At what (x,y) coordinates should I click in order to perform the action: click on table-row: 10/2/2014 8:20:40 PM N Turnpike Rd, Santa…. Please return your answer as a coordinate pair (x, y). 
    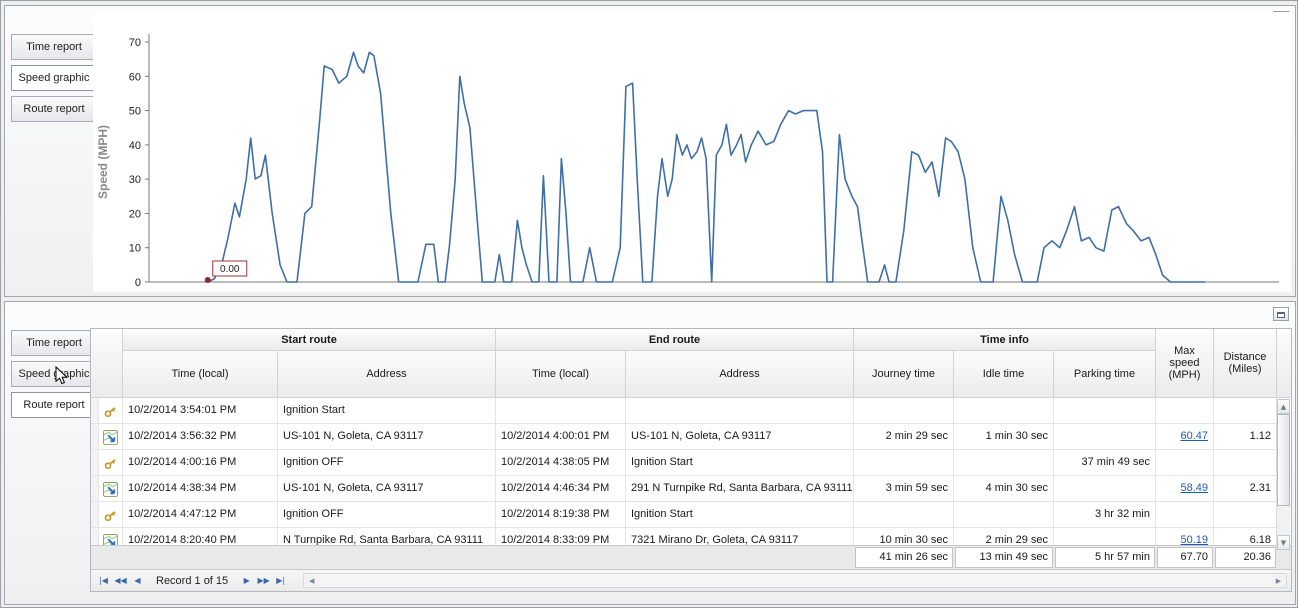
    Looking at the image, I should click on (691, 536).